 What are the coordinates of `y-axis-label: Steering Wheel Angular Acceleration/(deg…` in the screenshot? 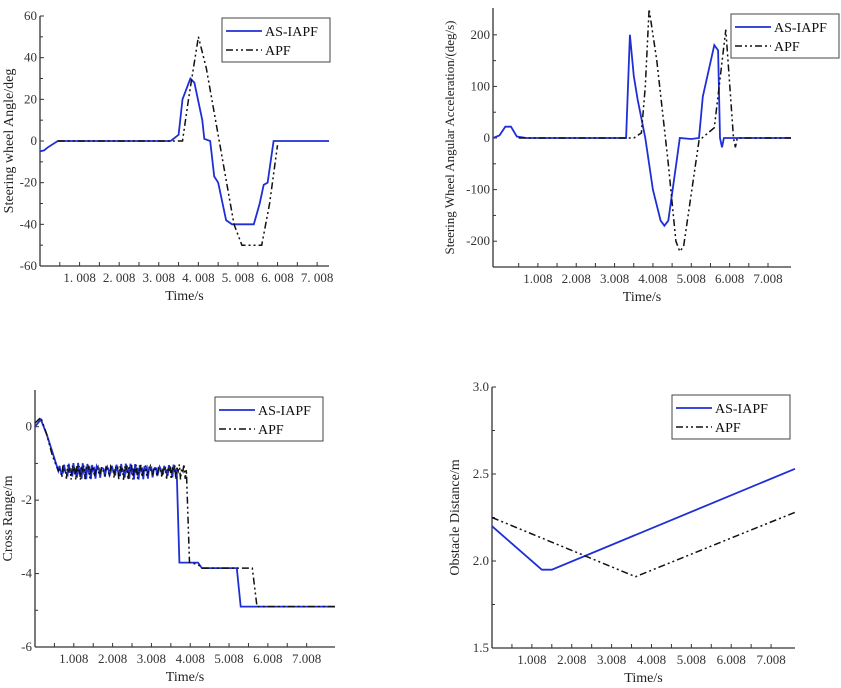 It's located at (449, 137).